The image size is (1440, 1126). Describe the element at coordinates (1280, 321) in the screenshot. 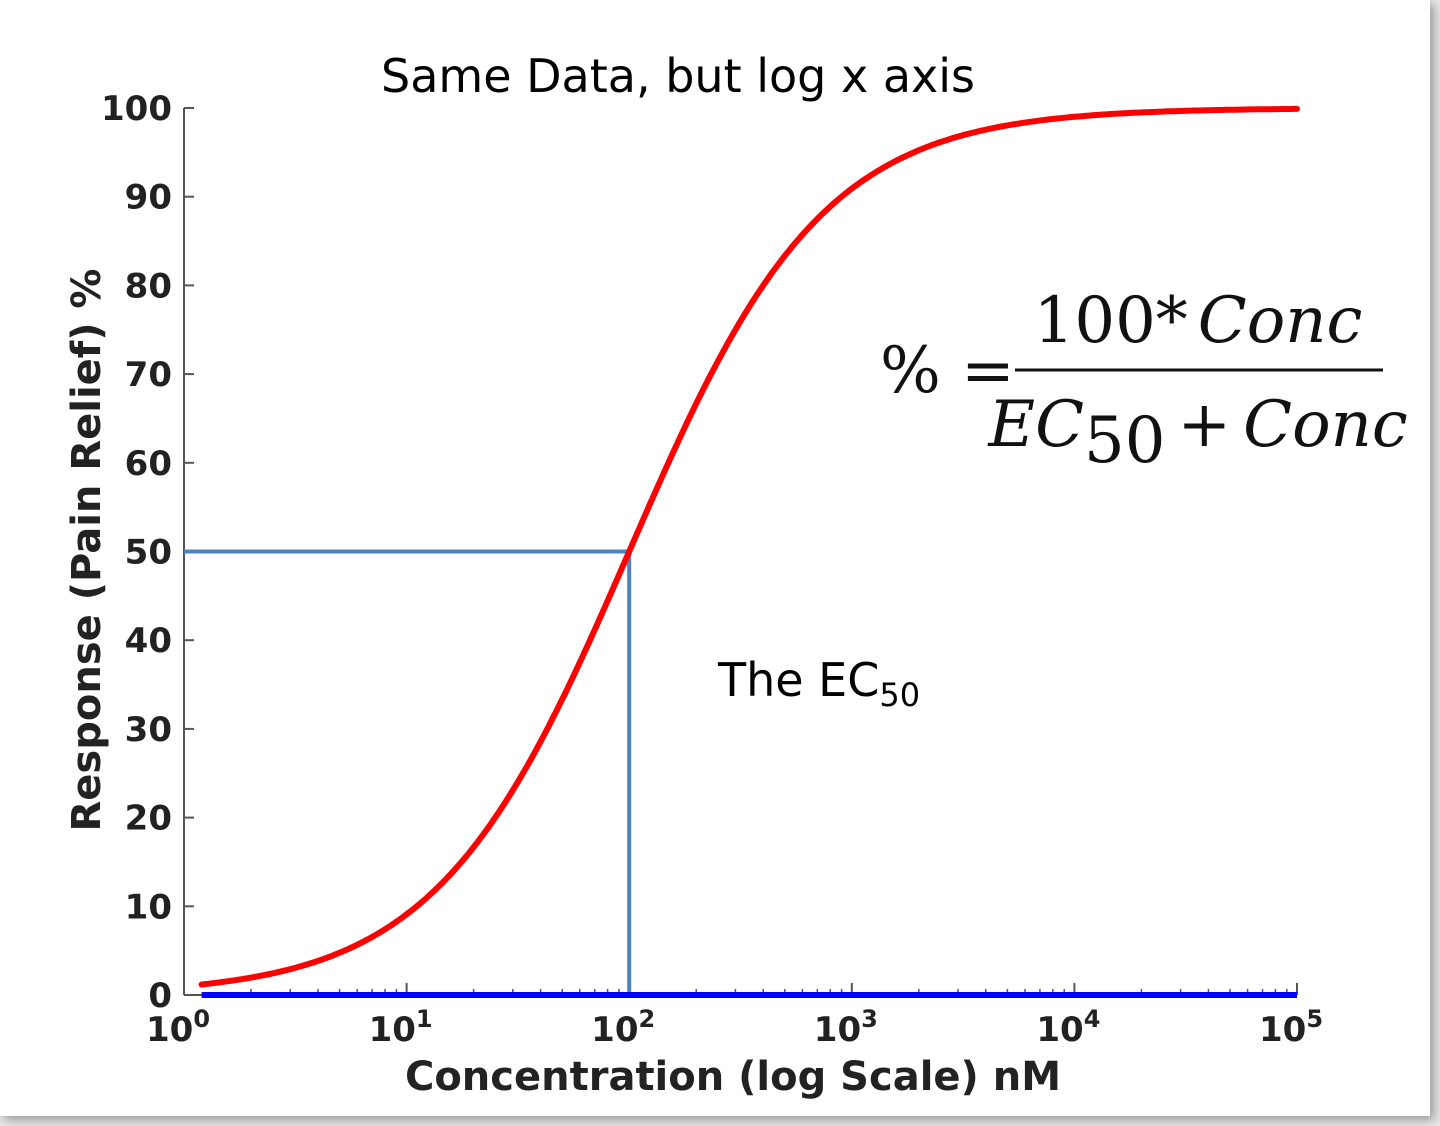

I see `formula-num-var: Conc` at that location.